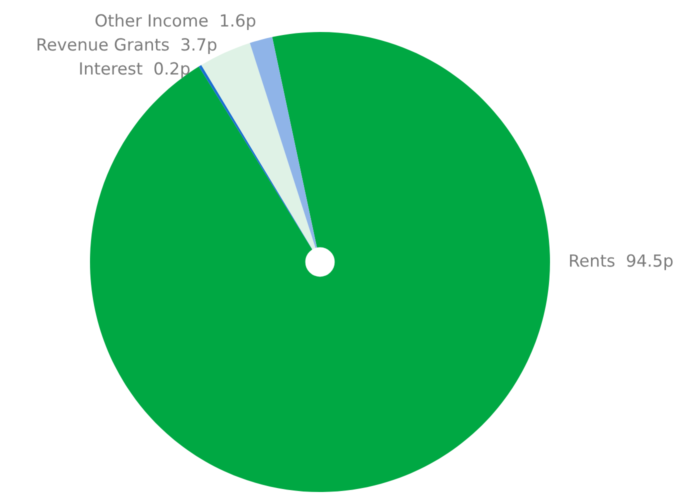 This screenshot has height=495, width=699. I want to click on slice-label: Rents 94.5p, so click(621, 262).